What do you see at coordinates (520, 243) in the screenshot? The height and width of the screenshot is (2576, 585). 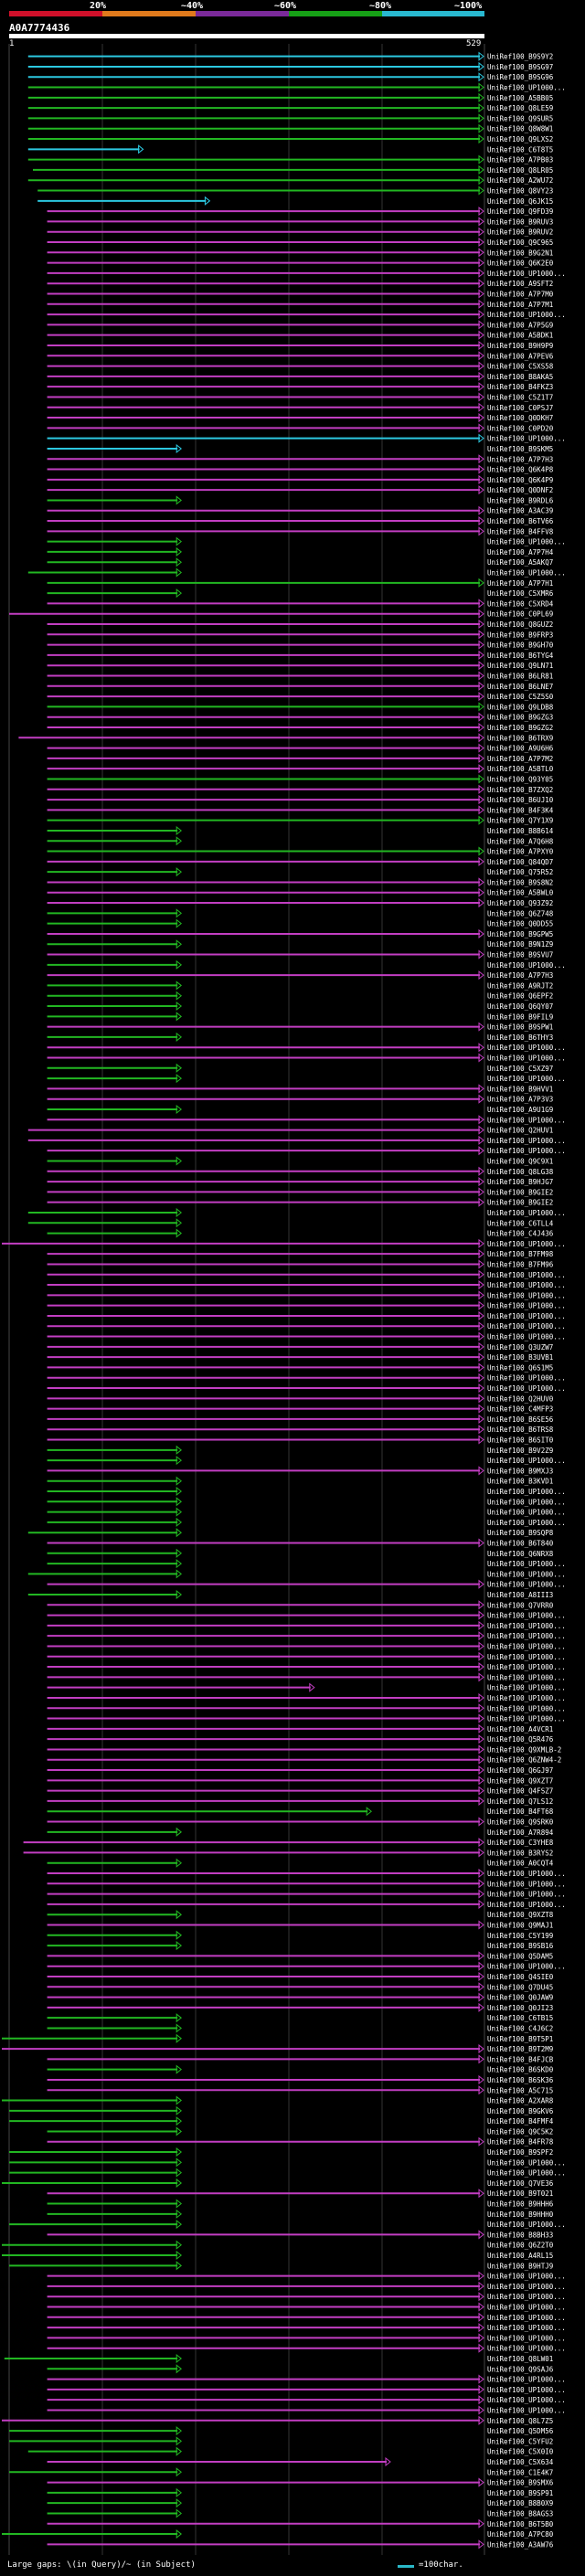 I see `hit-label: UniRef100_Q9C965` at bounding box center [520, 243].